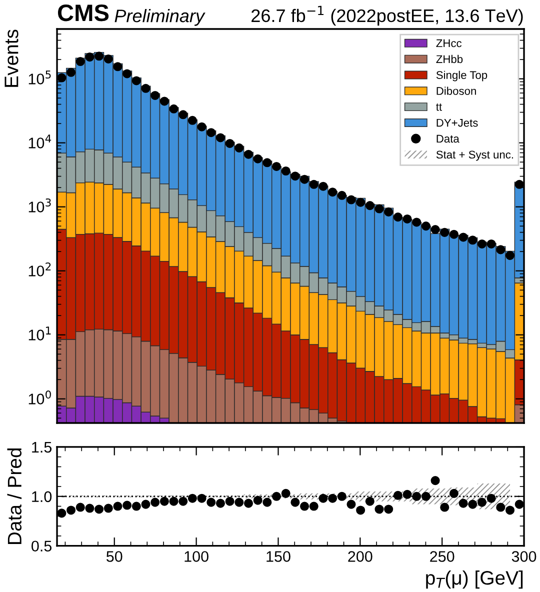 The width and height of the screenshot is (540, 592). Describe the element at coordinates (387, 16) in the screenshot. I see `text: 26.7 fb$^{−1}$ (2022postEE, 13.6 TeV)` at that location.